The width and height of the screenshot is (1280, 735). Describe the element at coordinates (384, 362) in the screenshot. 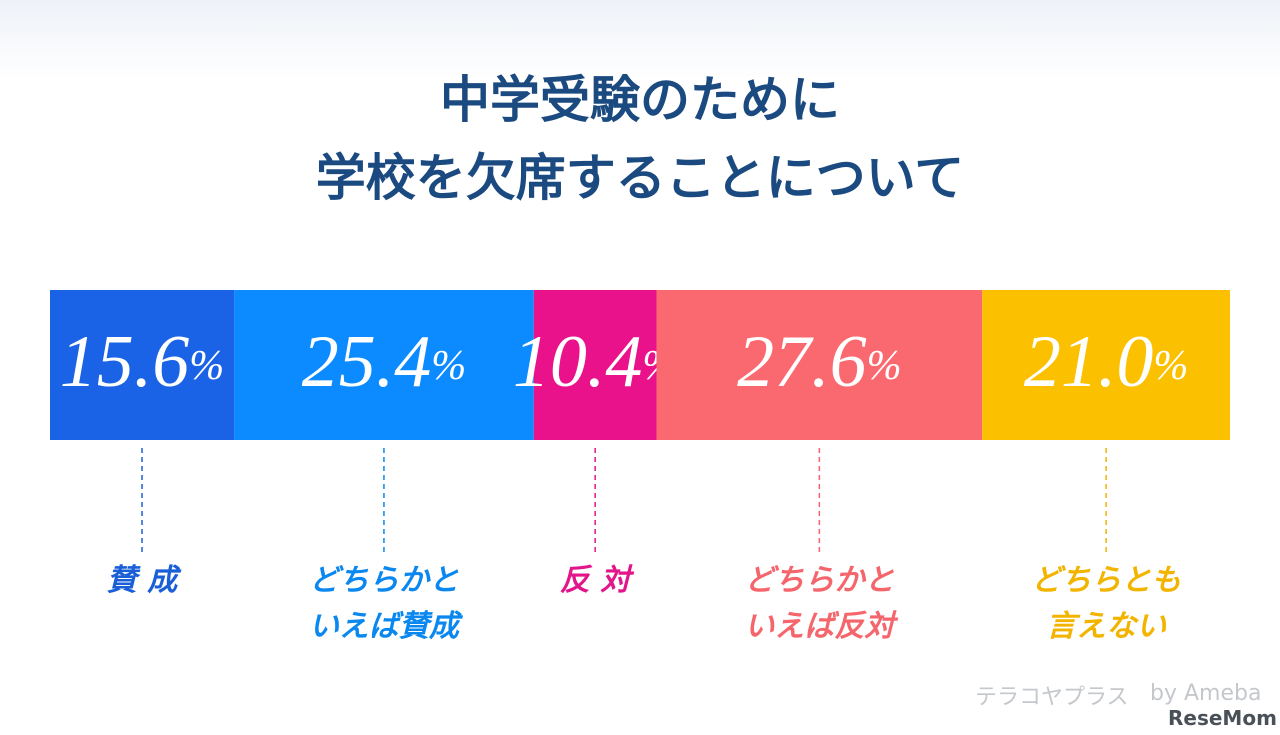

I see `value-label: 25.4%` at that location.